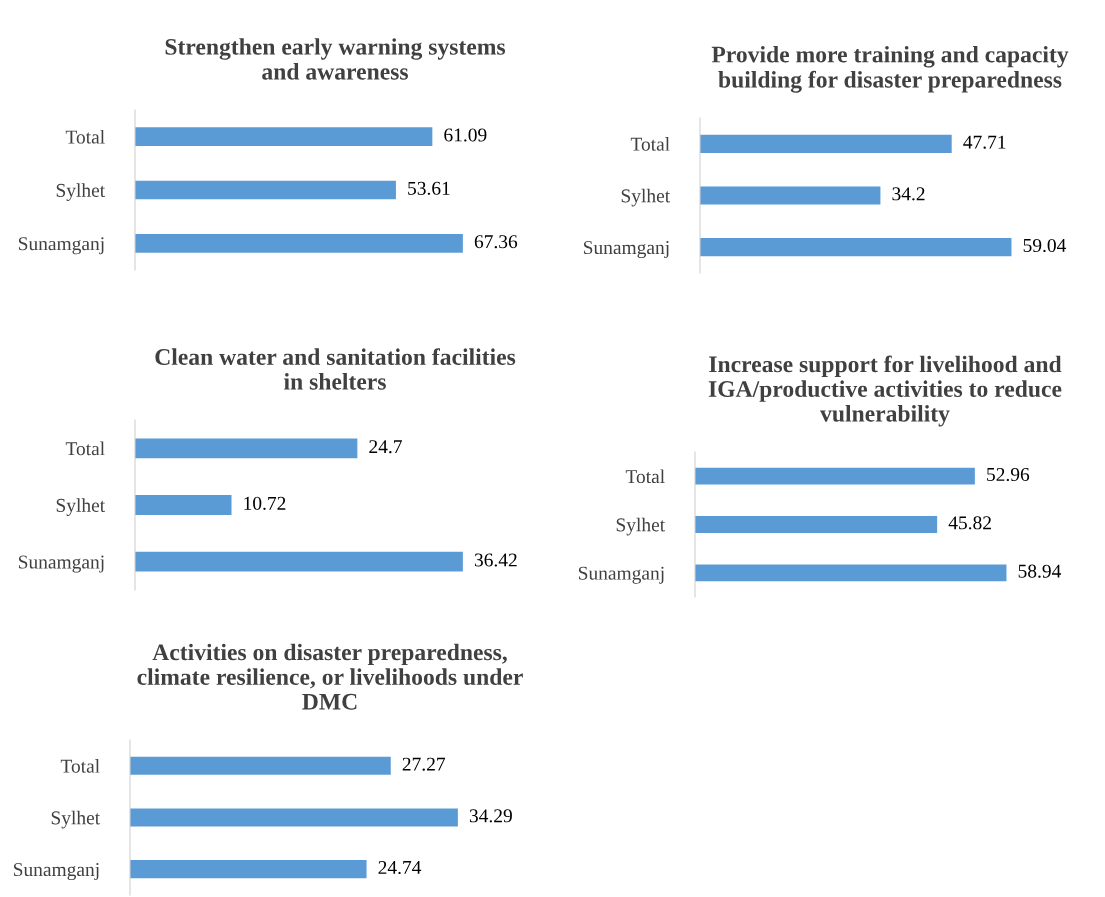  What do you see at coordinates (908, 194) in the screenshot?
I see `data-label: 34.2` at bounding box center [908, 194].